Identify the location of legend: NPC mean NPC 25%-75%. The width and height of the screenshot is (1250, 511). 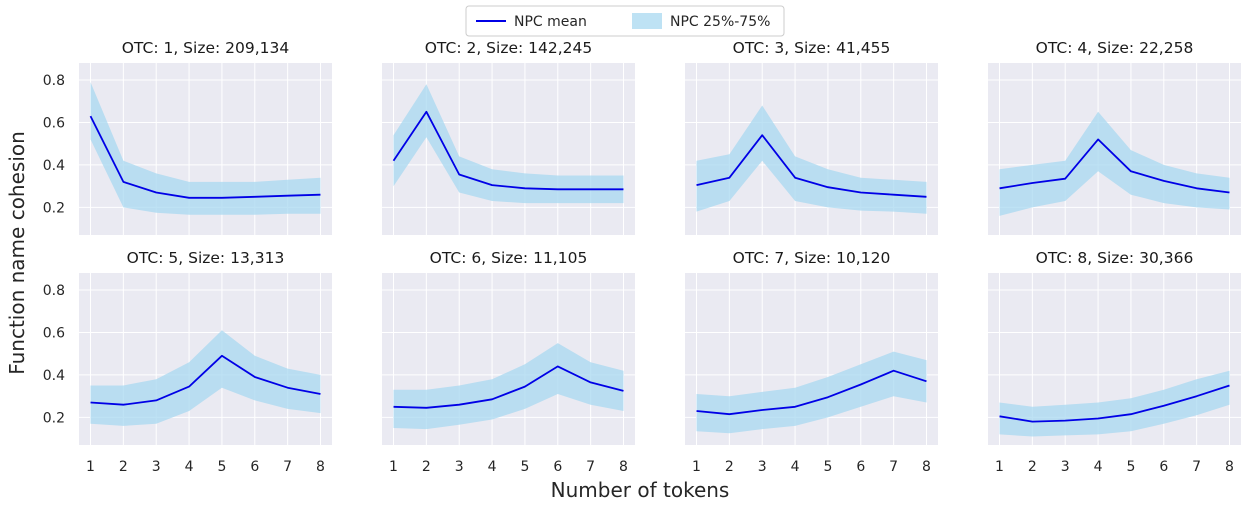
(625, 21).